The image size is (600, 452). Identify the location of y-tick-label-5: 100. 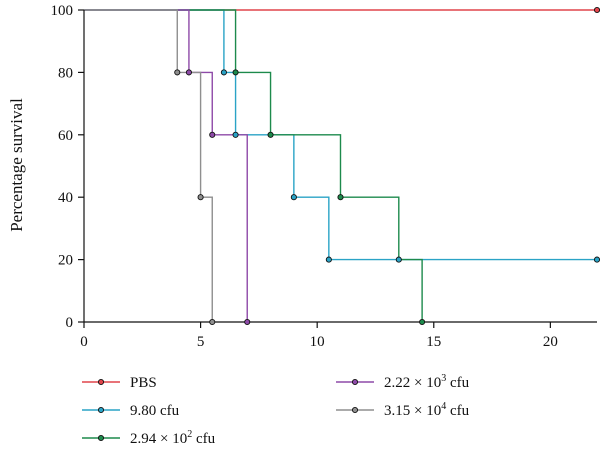
(62, 11).